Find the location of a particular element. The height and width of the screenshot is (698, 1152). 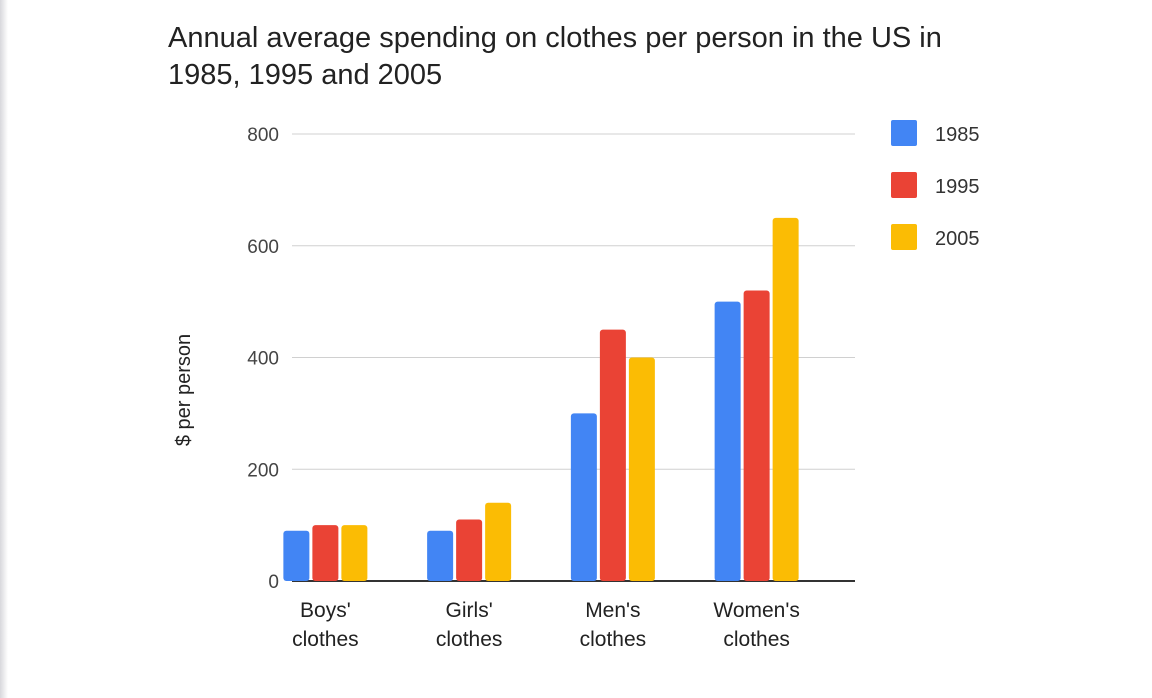

legend-label: 2005 is located at coordinates (957, 239).